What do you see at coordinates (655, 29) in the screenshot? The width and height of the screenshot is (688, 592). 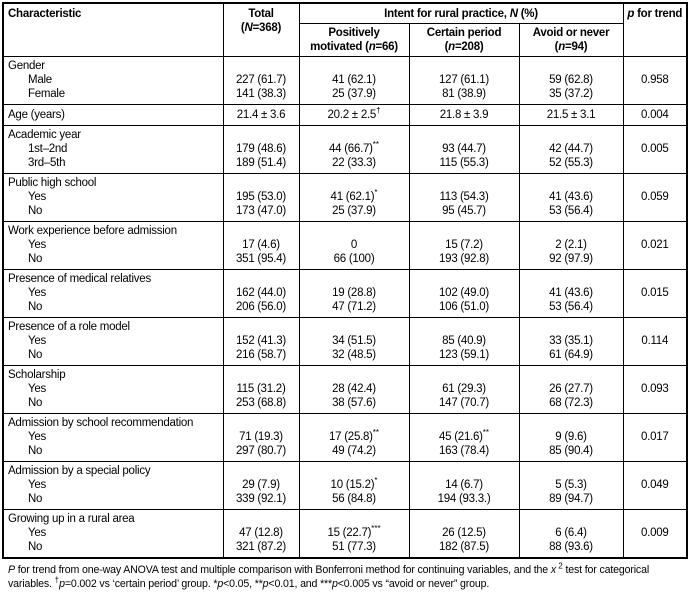 I see `col-header-p-trend: p for trend` at bounding box center [655, 29].